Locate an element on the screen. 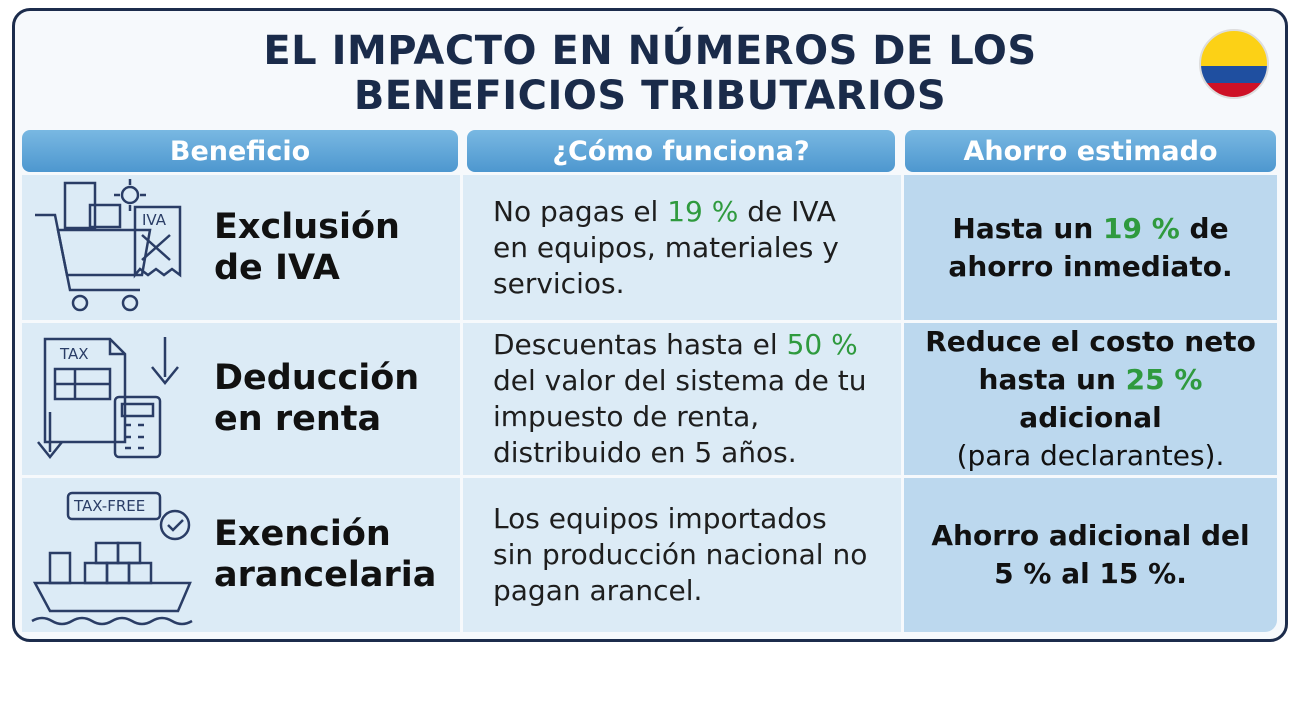  benefit: Exclusión de IVA is located at coordinates (307, 247).